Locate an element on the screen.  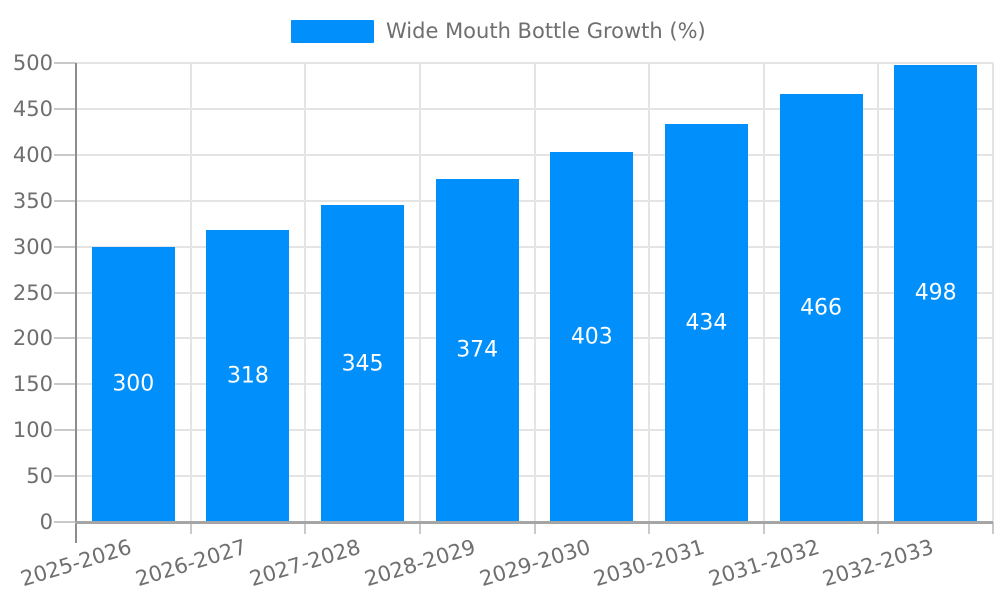
legend: Wide Mouth Bottle Growth (%) is located at coordinates (498, 31).